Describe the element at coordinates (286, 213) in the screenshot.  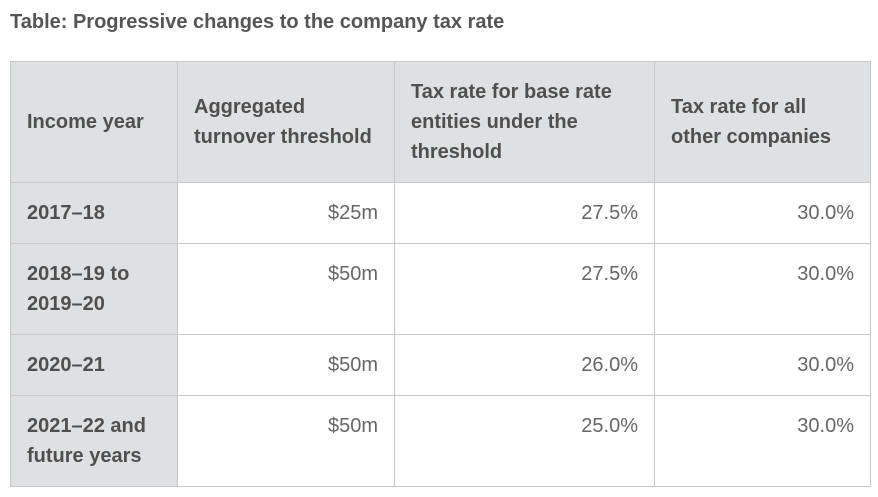
I see `cell-turnover-threshold: $25m` at that location.